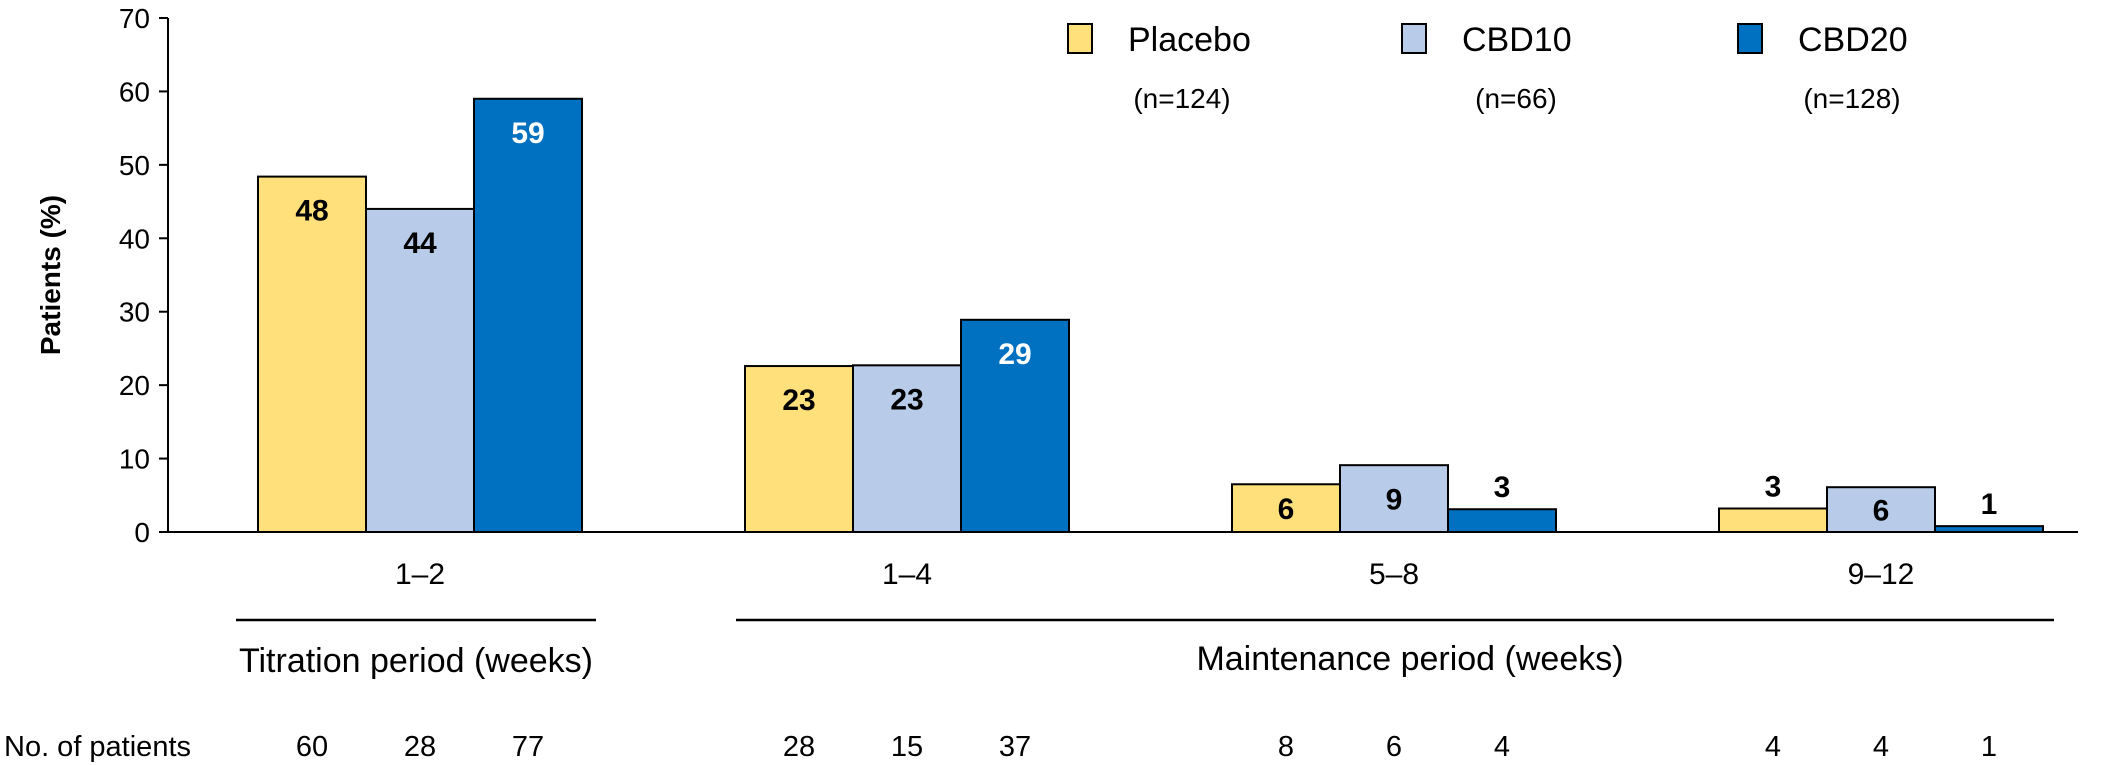  What do you see at coordinates (1989, 747) in the screenshot?
I see `patient-count: 1` at bounding box center [1989, 747].